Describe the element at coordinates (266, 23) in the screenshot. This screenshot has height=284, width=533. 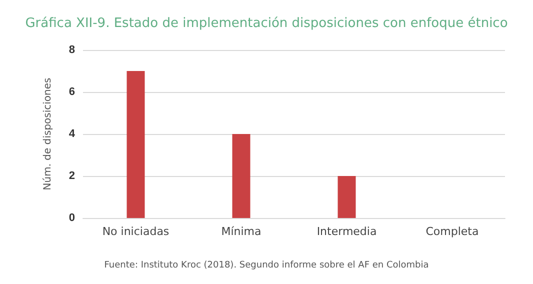
I see `chart-title: Gráfica XII-9. Estado de implementación disposiciones con enfoque étnico` at that location.